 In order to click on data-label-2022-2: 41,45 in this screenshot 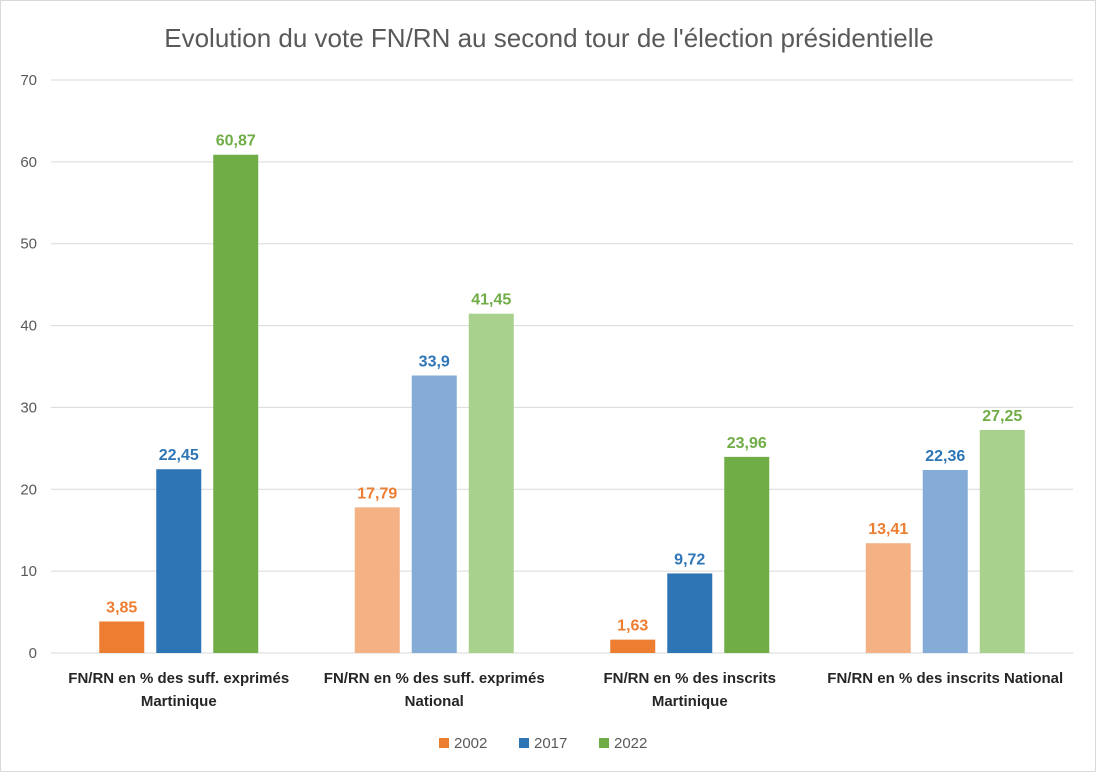, I will do `click(491, 300)`.